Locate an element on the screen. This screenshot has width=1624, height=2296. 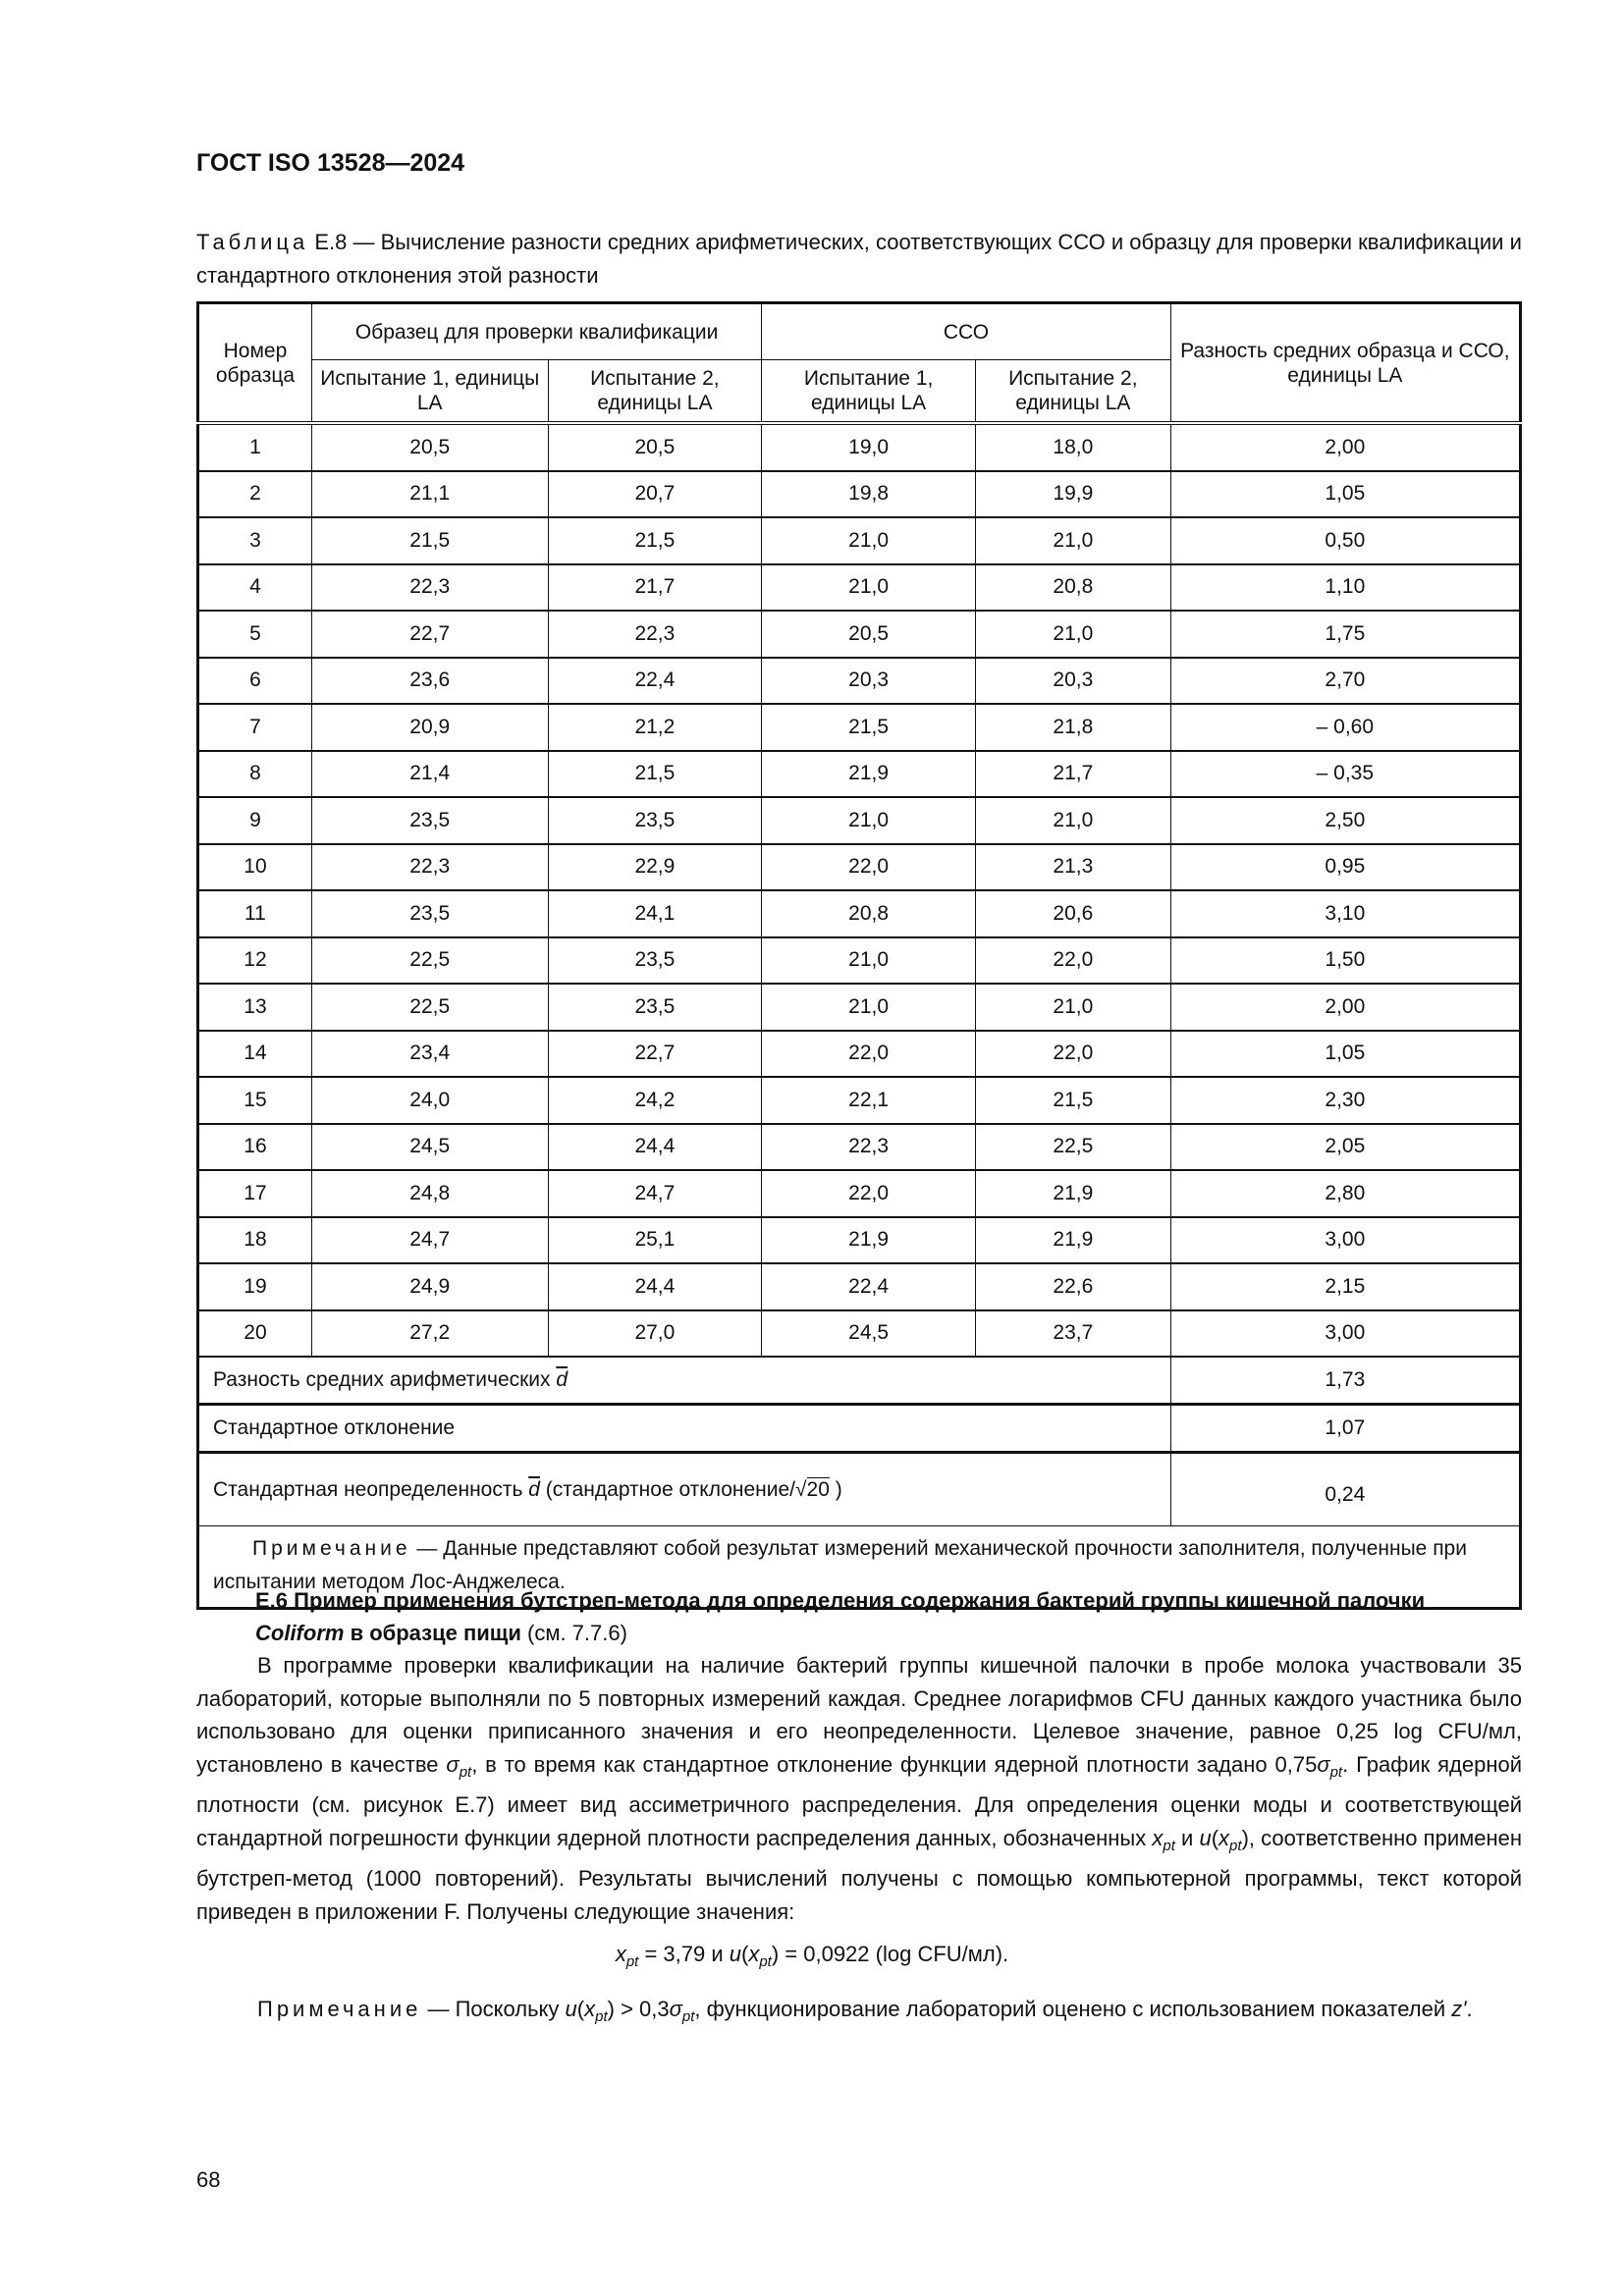
cell-cco-test1: 22,1 is located at coordinates (868, 1100).